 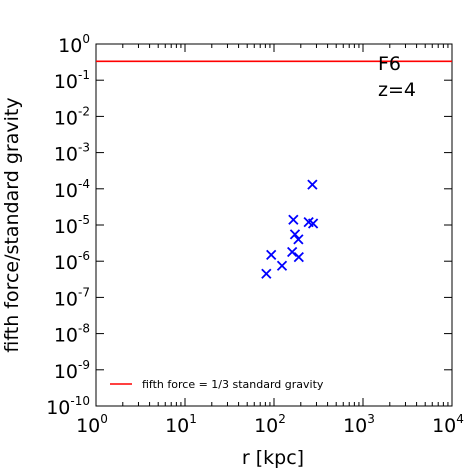 What do you see at coordinates (359, 424) in the screenshot?
I see `x-tick-label: 10³` at bounding box center [359, 424].